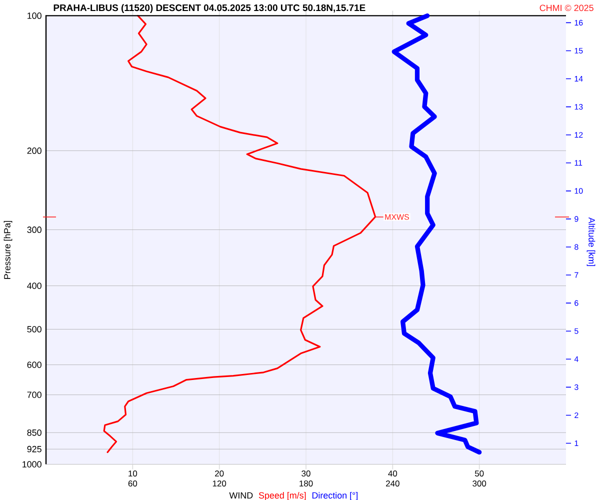  What do you see at coordinates (219, 483) in the screenshot?
I see `x2-tick-label: 120` at bounding box center [219, 483].